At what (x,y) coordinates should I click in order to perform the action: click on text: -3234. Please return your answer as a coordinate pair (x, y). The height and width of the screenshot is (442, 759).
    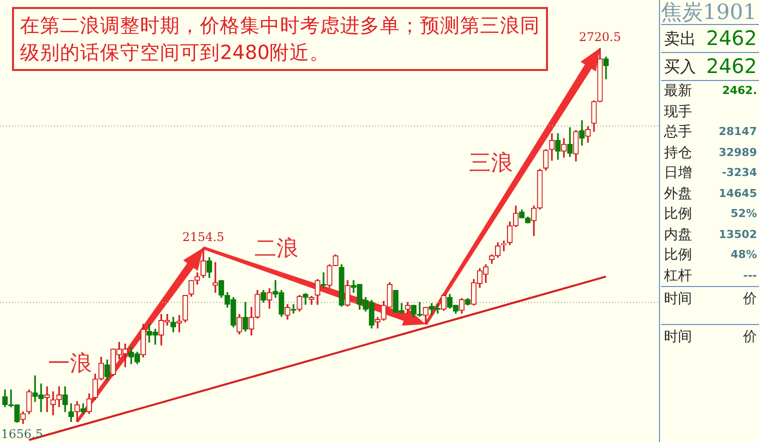
    Looking at the image, I should click on (739, 172).